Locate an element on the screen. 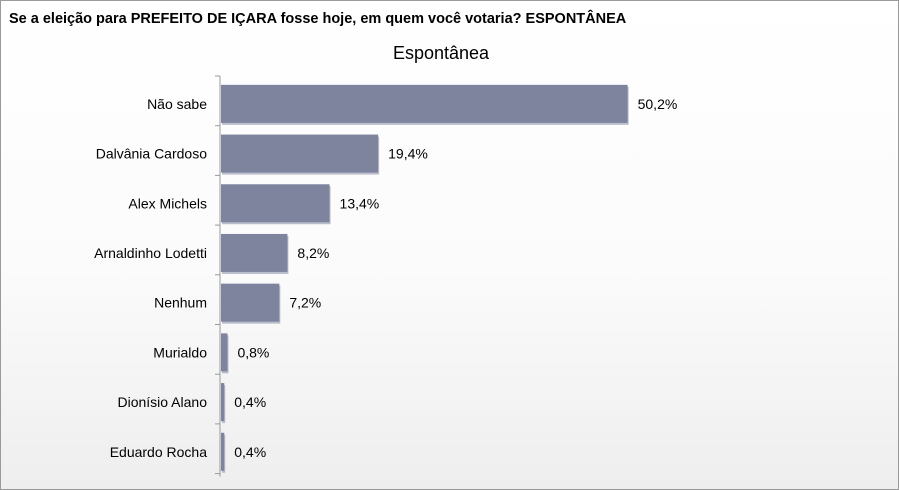 The image size is (899, 490). category-label: Murialdo is located at coordinates (180, 352).